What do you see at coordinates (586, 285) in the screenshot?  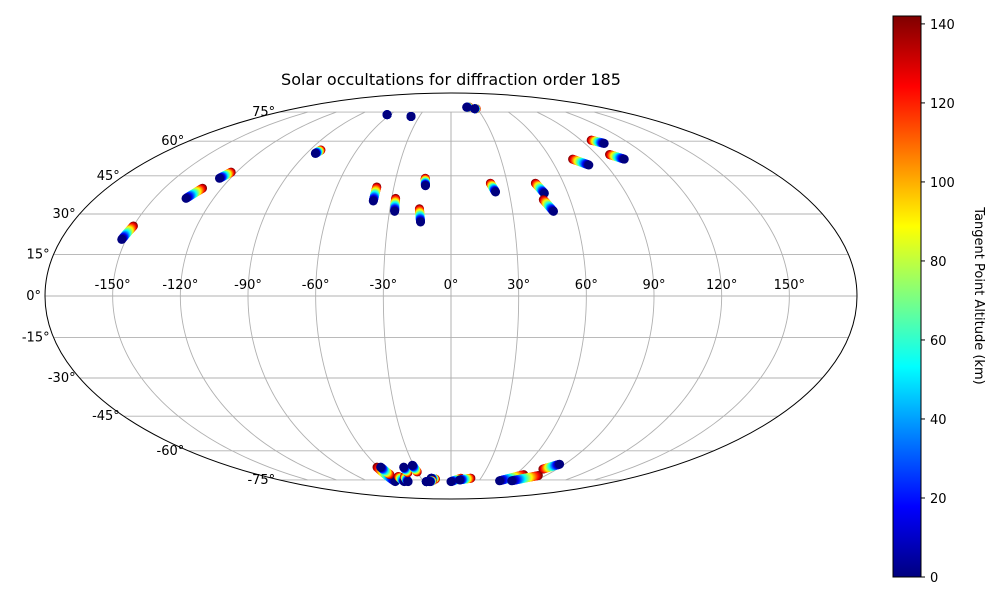 I see `longitude-label: 60°` at bounding box center [586, 285].